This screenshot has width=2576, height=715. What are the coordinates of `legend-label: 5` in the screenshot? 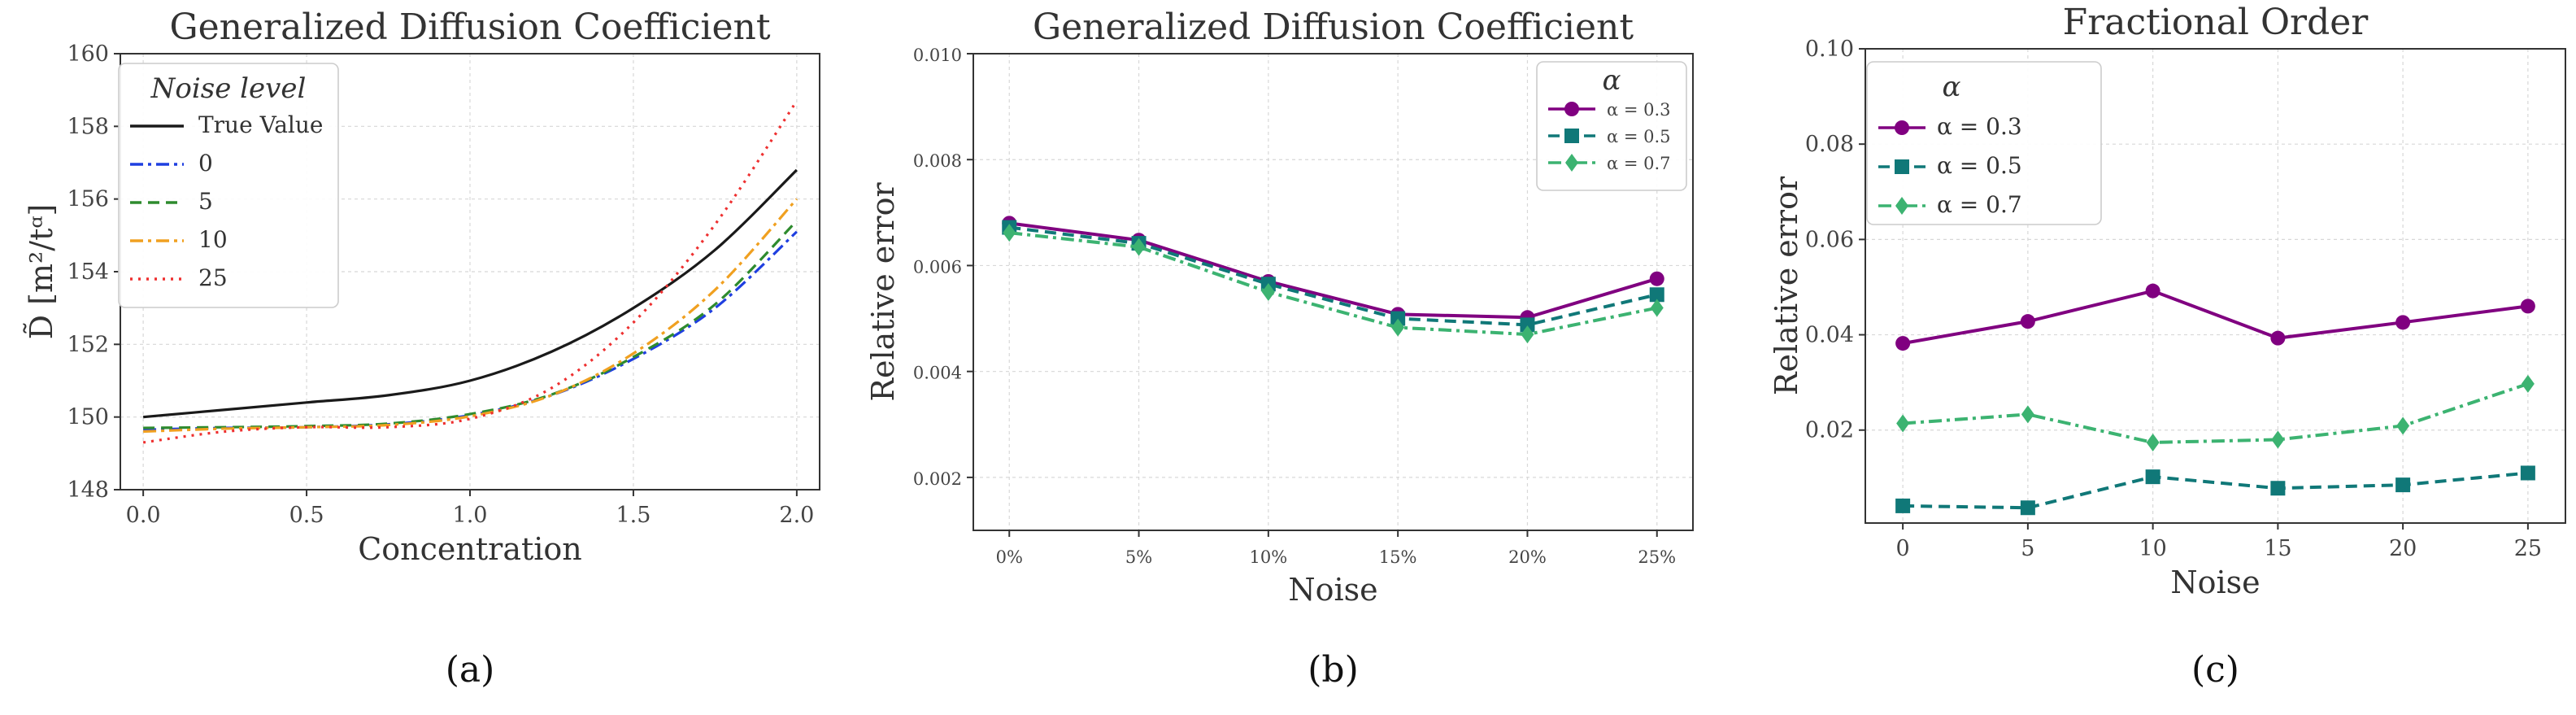 It's located at (205, 202).